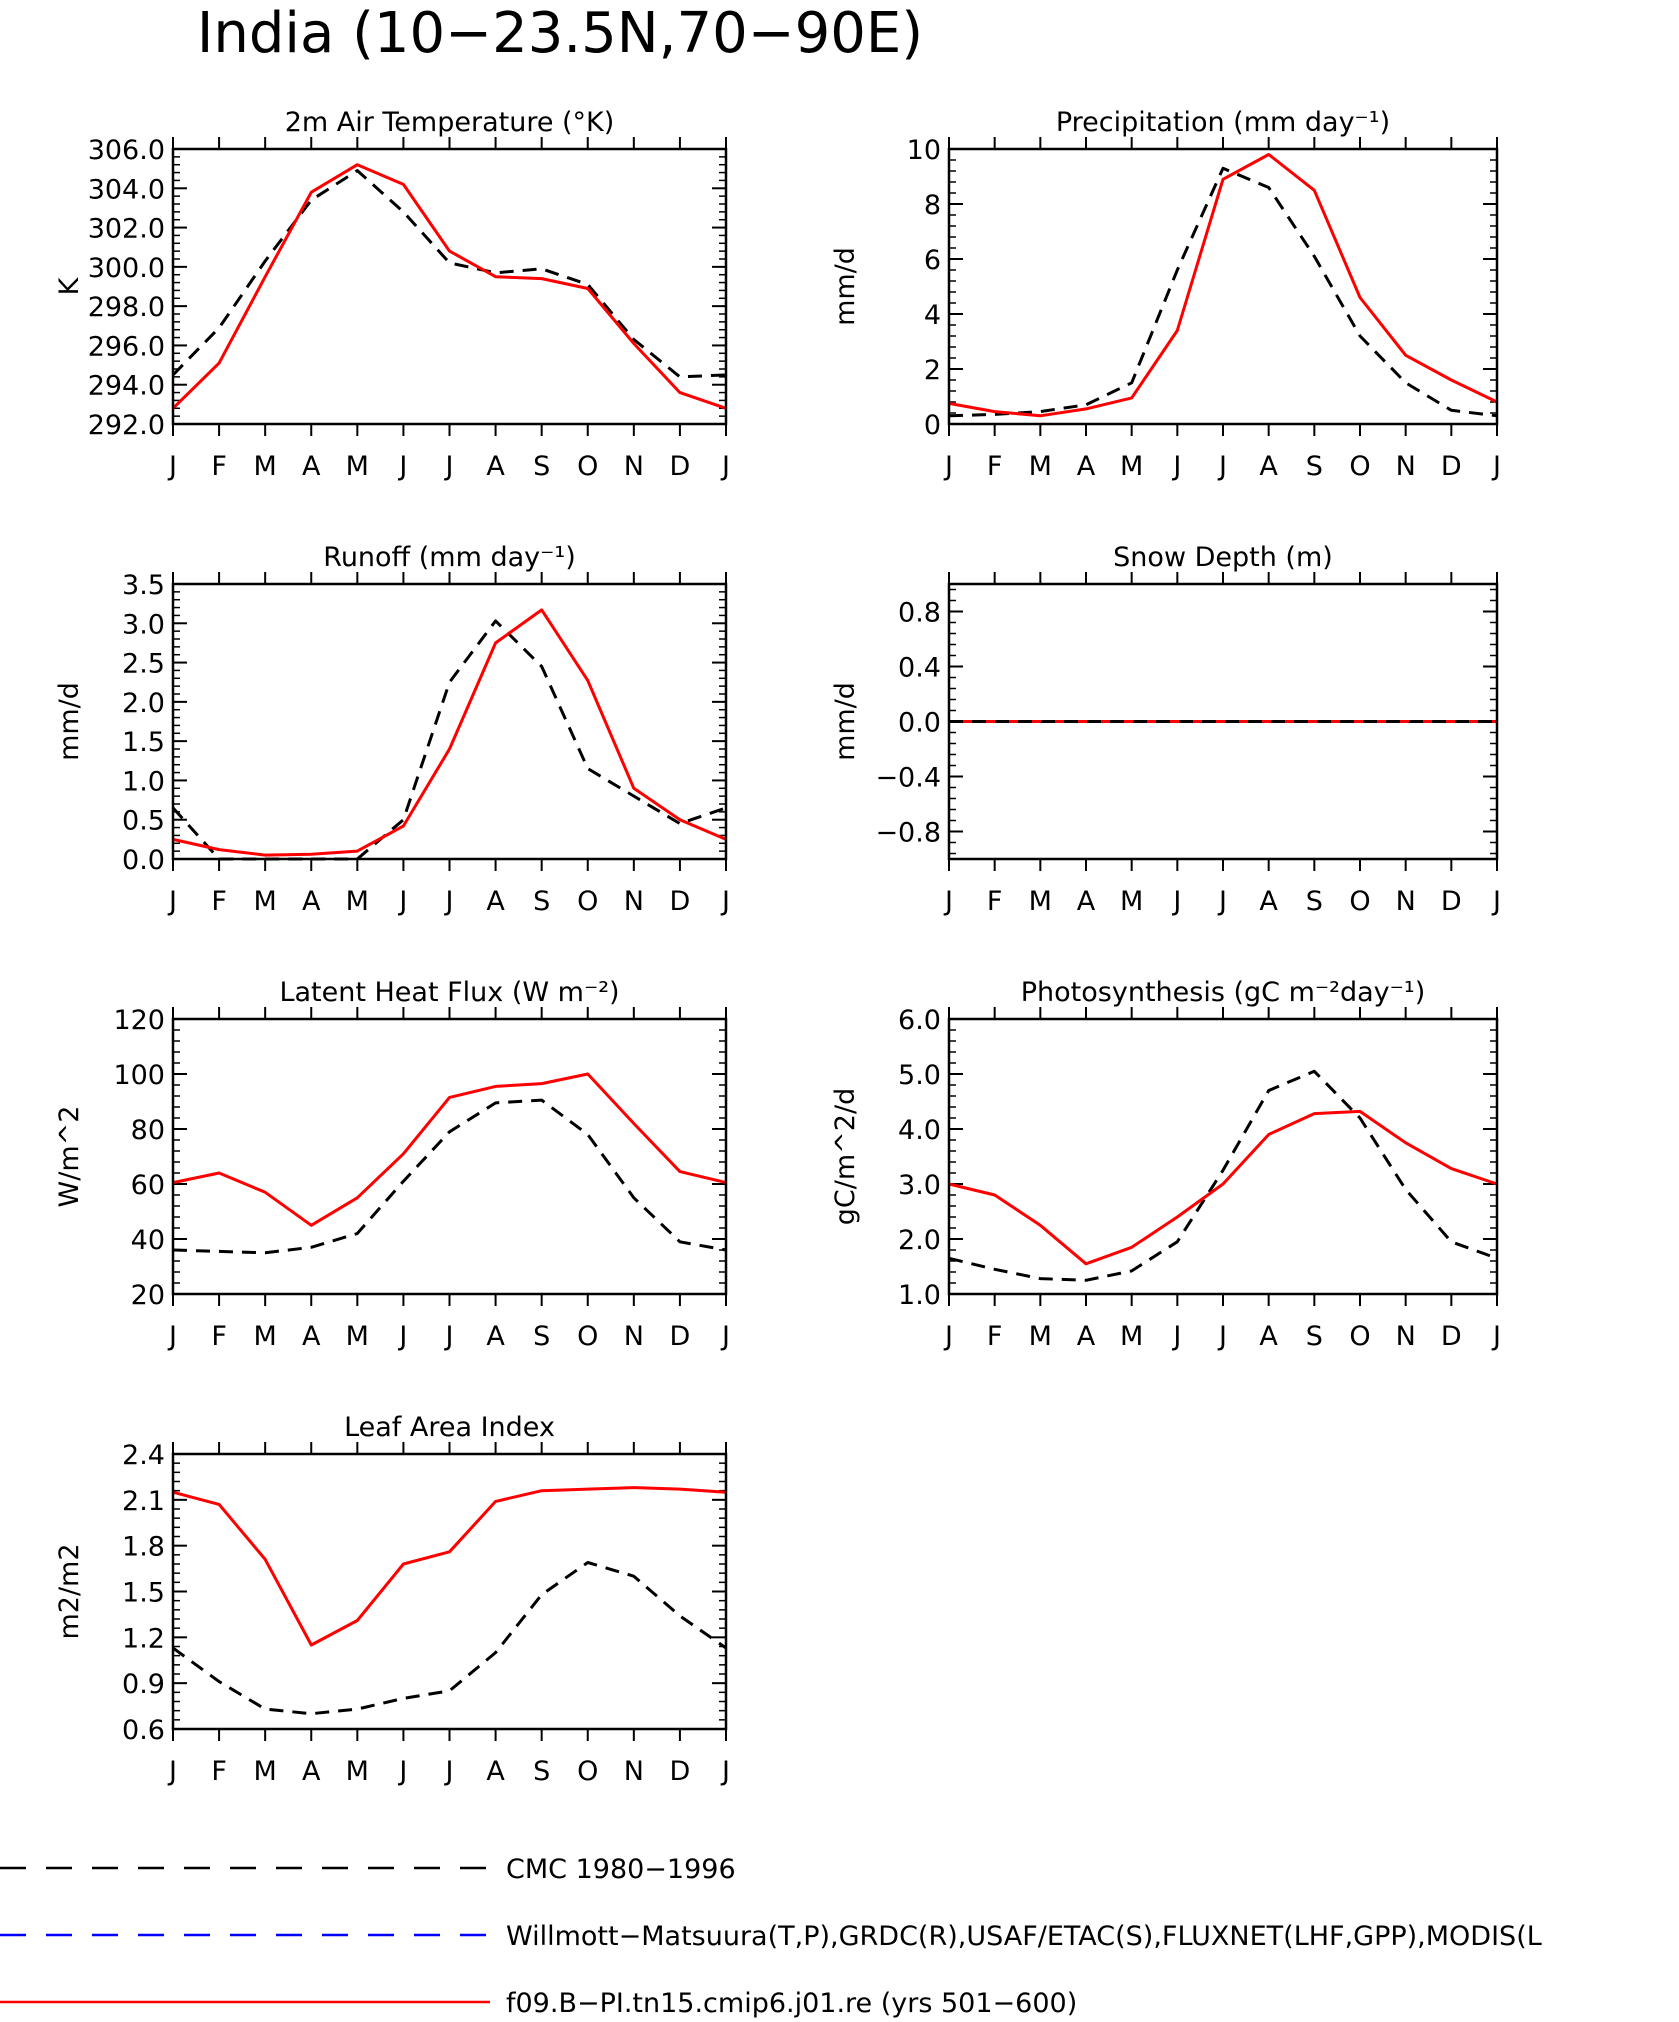 The width and height of the screenshot is (1679, 2022). Describe the element at coordinates (69, 1591) in the screenshot. I see `y-axis-label: m2/m2` at that location.